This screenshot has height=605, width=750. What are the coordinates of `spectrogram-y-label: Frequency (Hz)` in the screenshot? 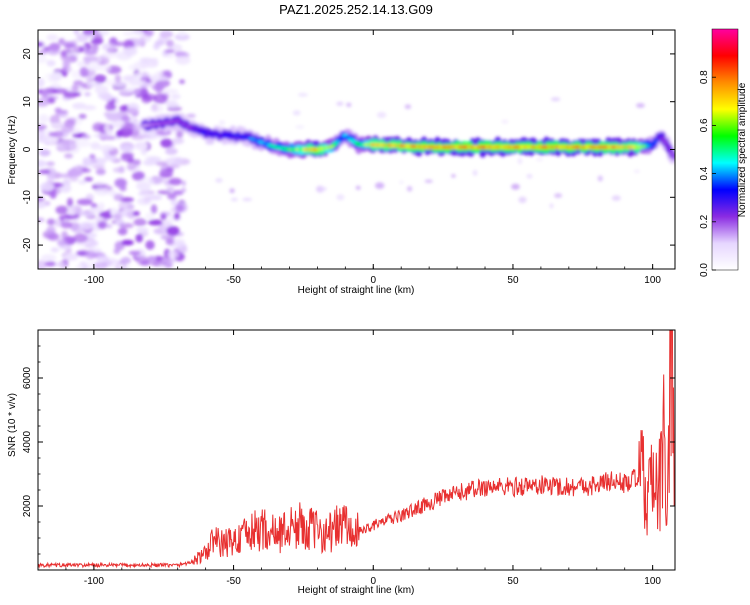 It's located at (12, 150).